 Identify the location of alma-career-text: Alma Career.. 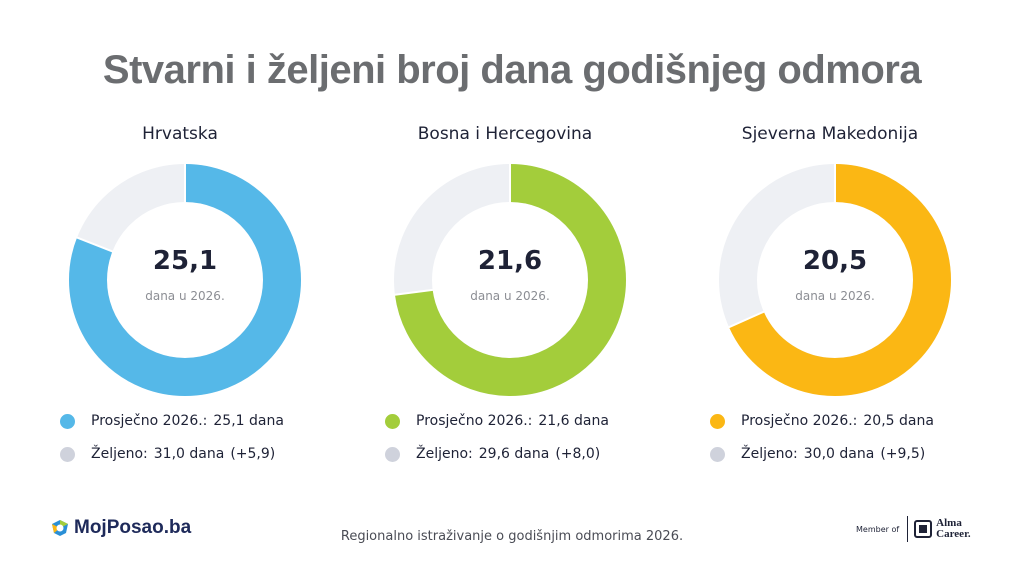
(953, 528).